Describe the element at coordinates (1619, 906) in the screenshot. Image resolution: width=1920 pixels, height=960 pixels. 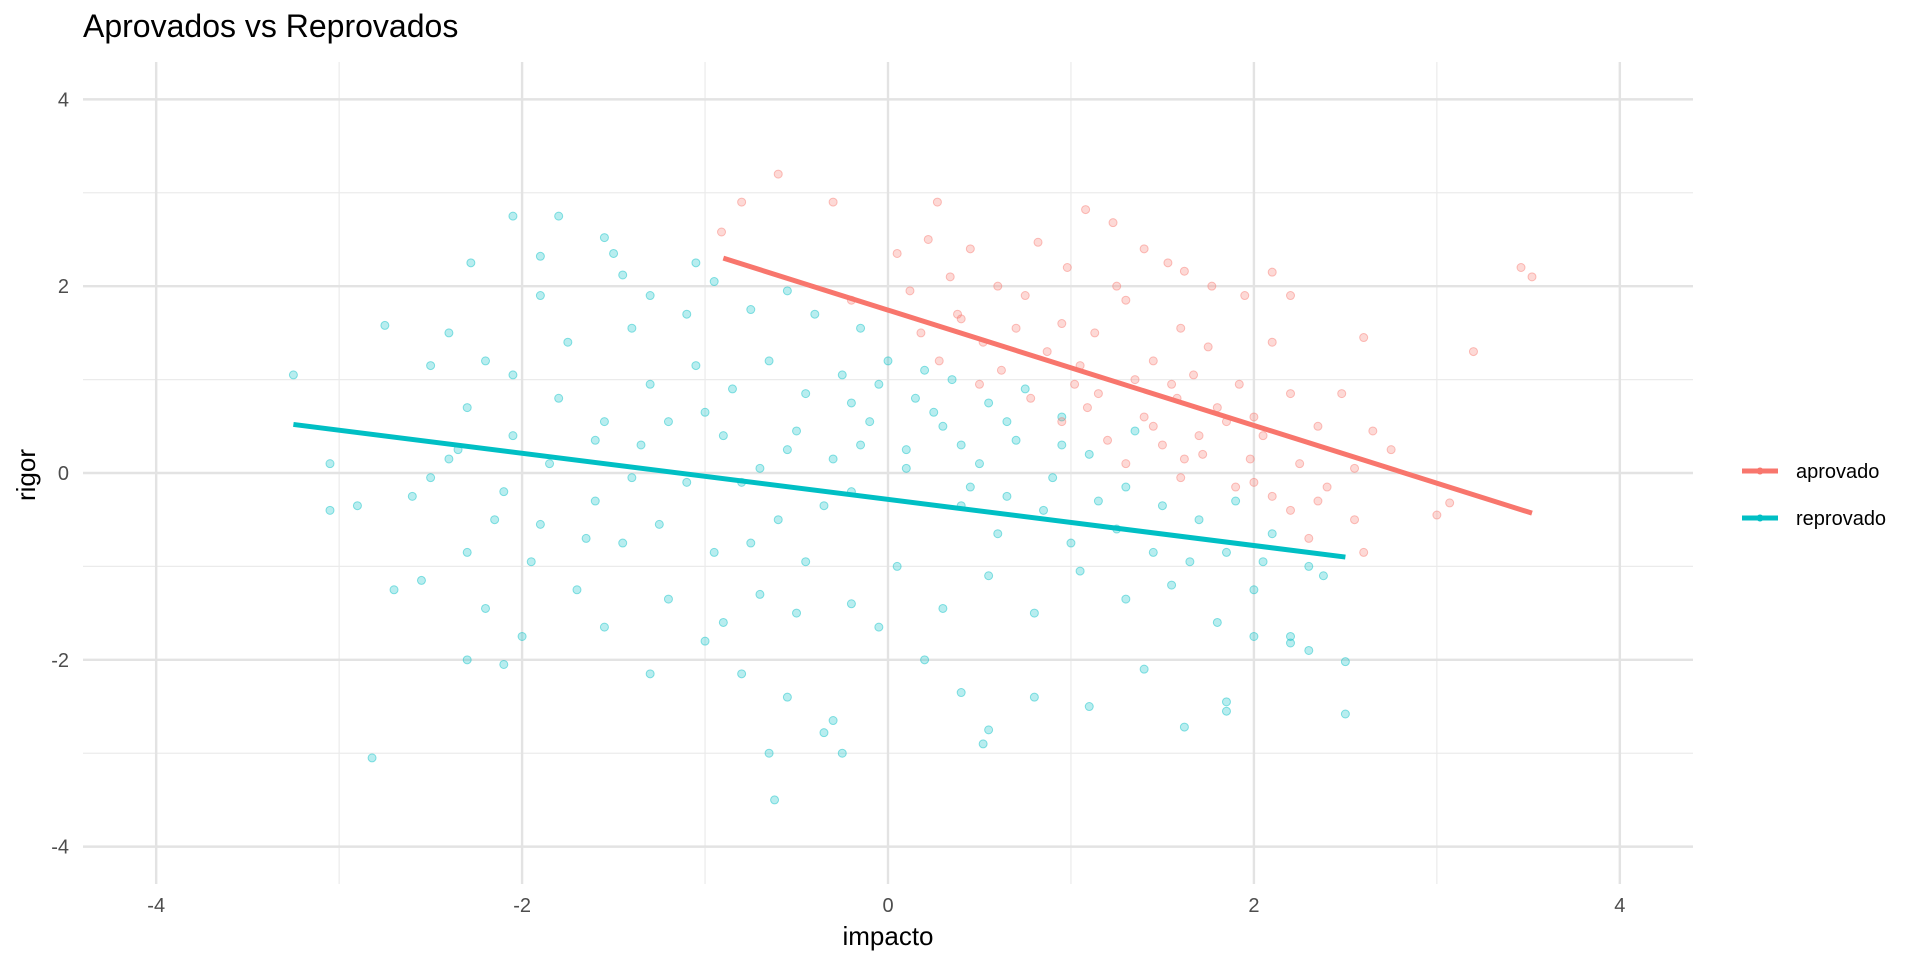
I see `x-tick-label: 4` at that location.